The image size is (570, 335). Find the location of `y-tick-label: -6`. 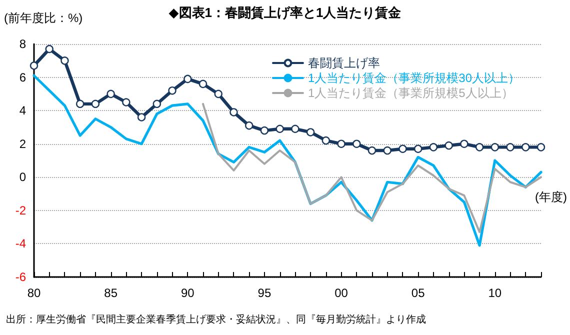

y-tick-label: -6 is located at coordinates (20, 277).